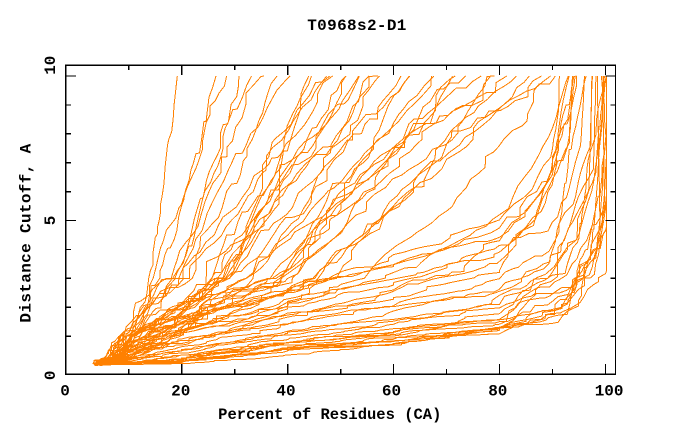 The image size is (680, 440). Describe the element at coordinates (285, 392) in the screenshot. I see `svg-text: 40` at that location.